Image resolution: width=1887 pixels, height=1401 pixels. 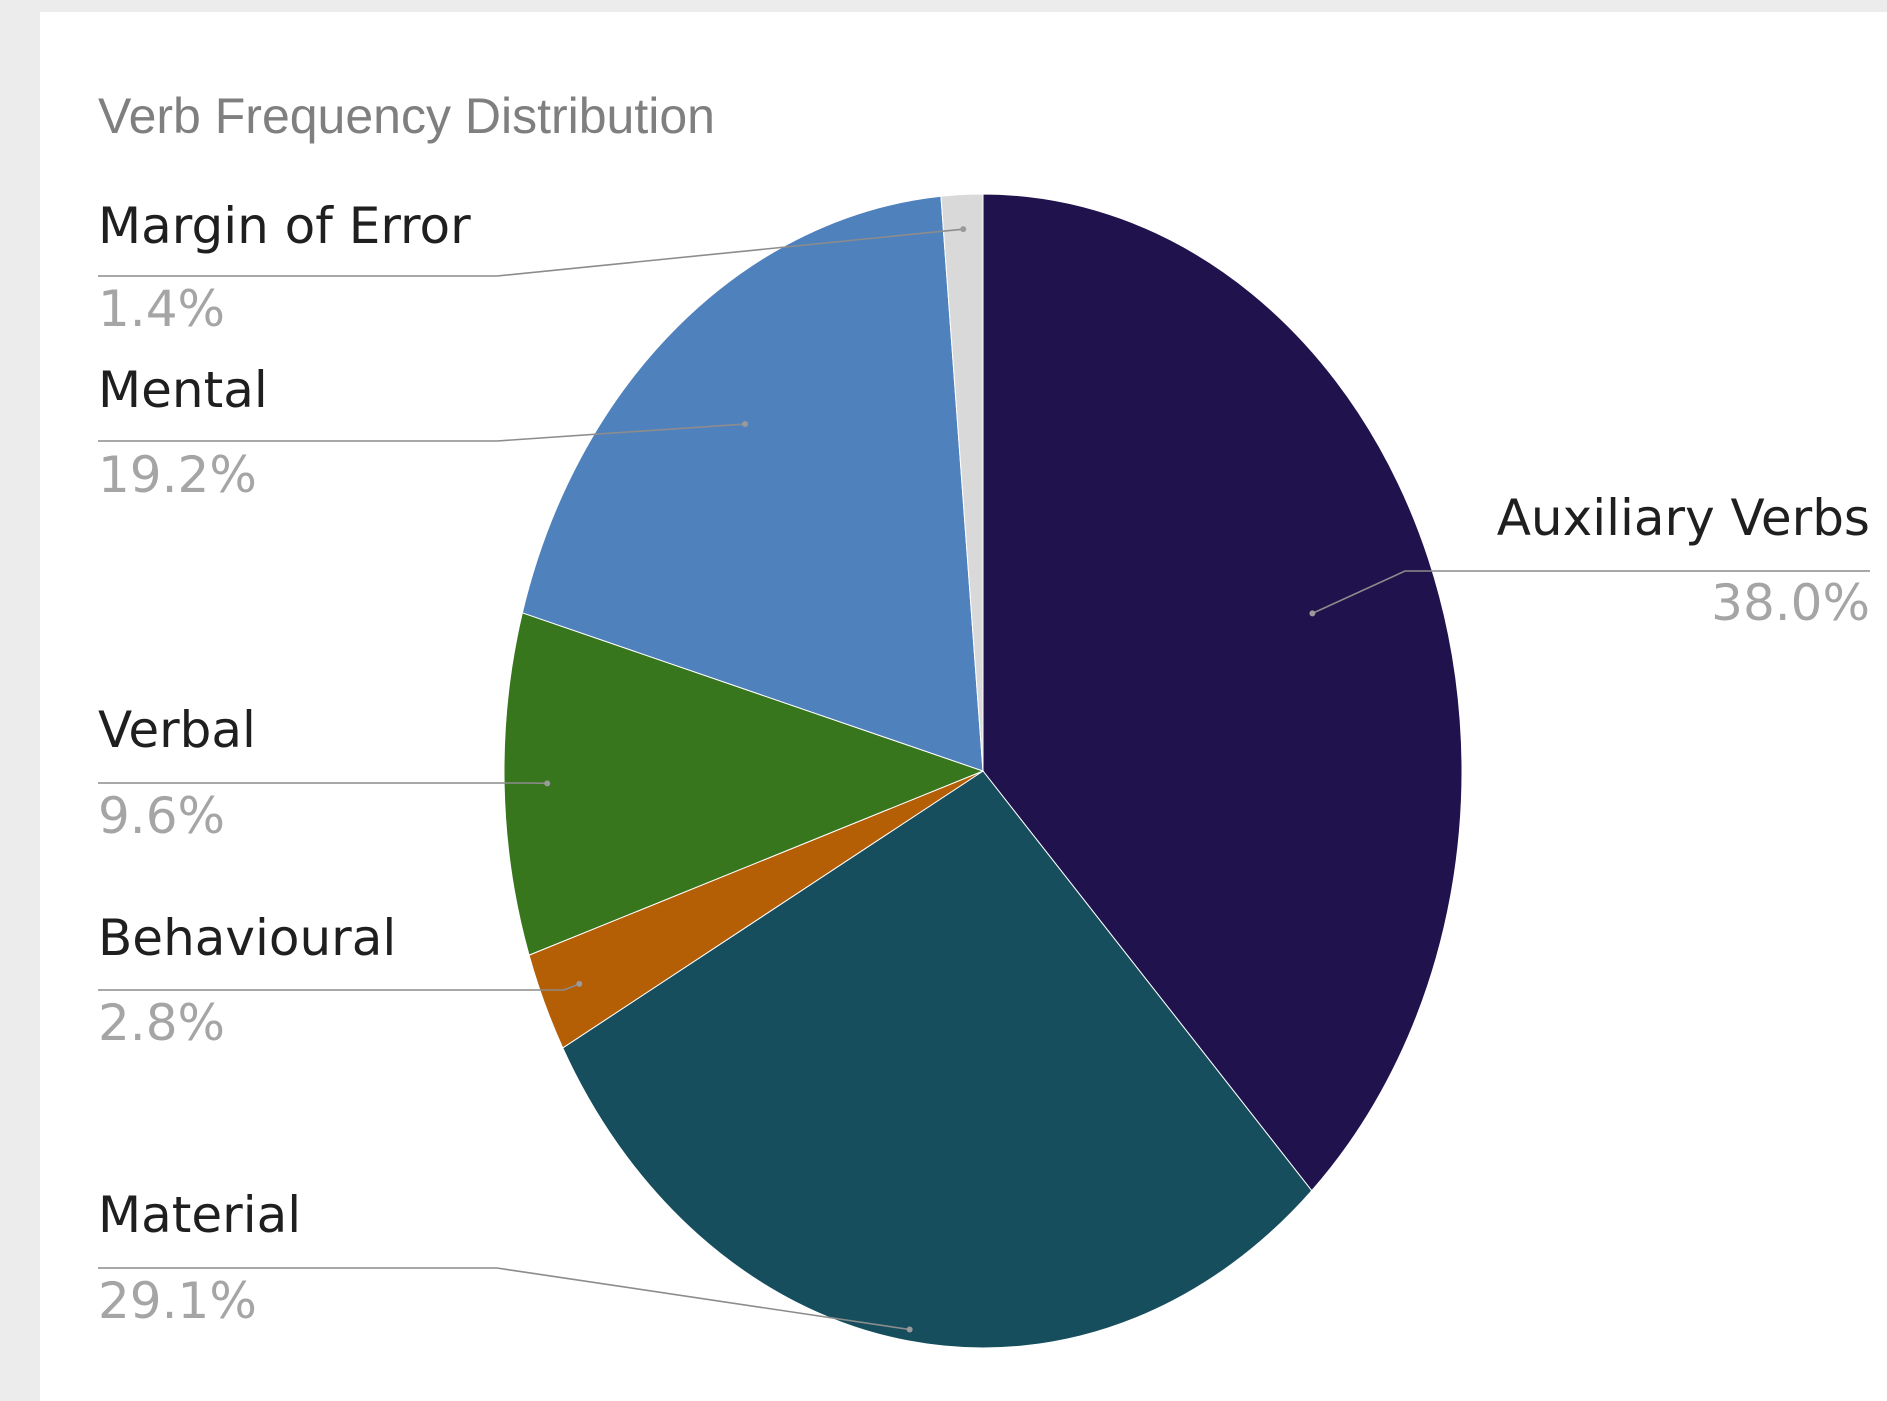 I want to click on leader-line-mental, so click(x=422, y=432).